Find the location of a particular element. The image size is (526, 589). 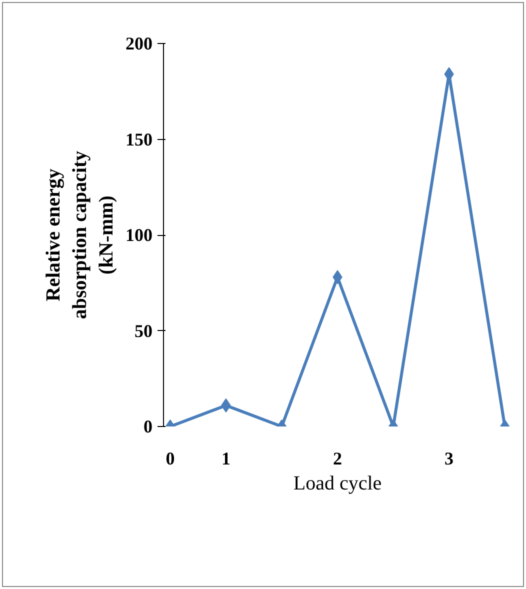

y-axis-title: Relative energy absorption capacity (kN-mm) is located at coordinates (80, 235).